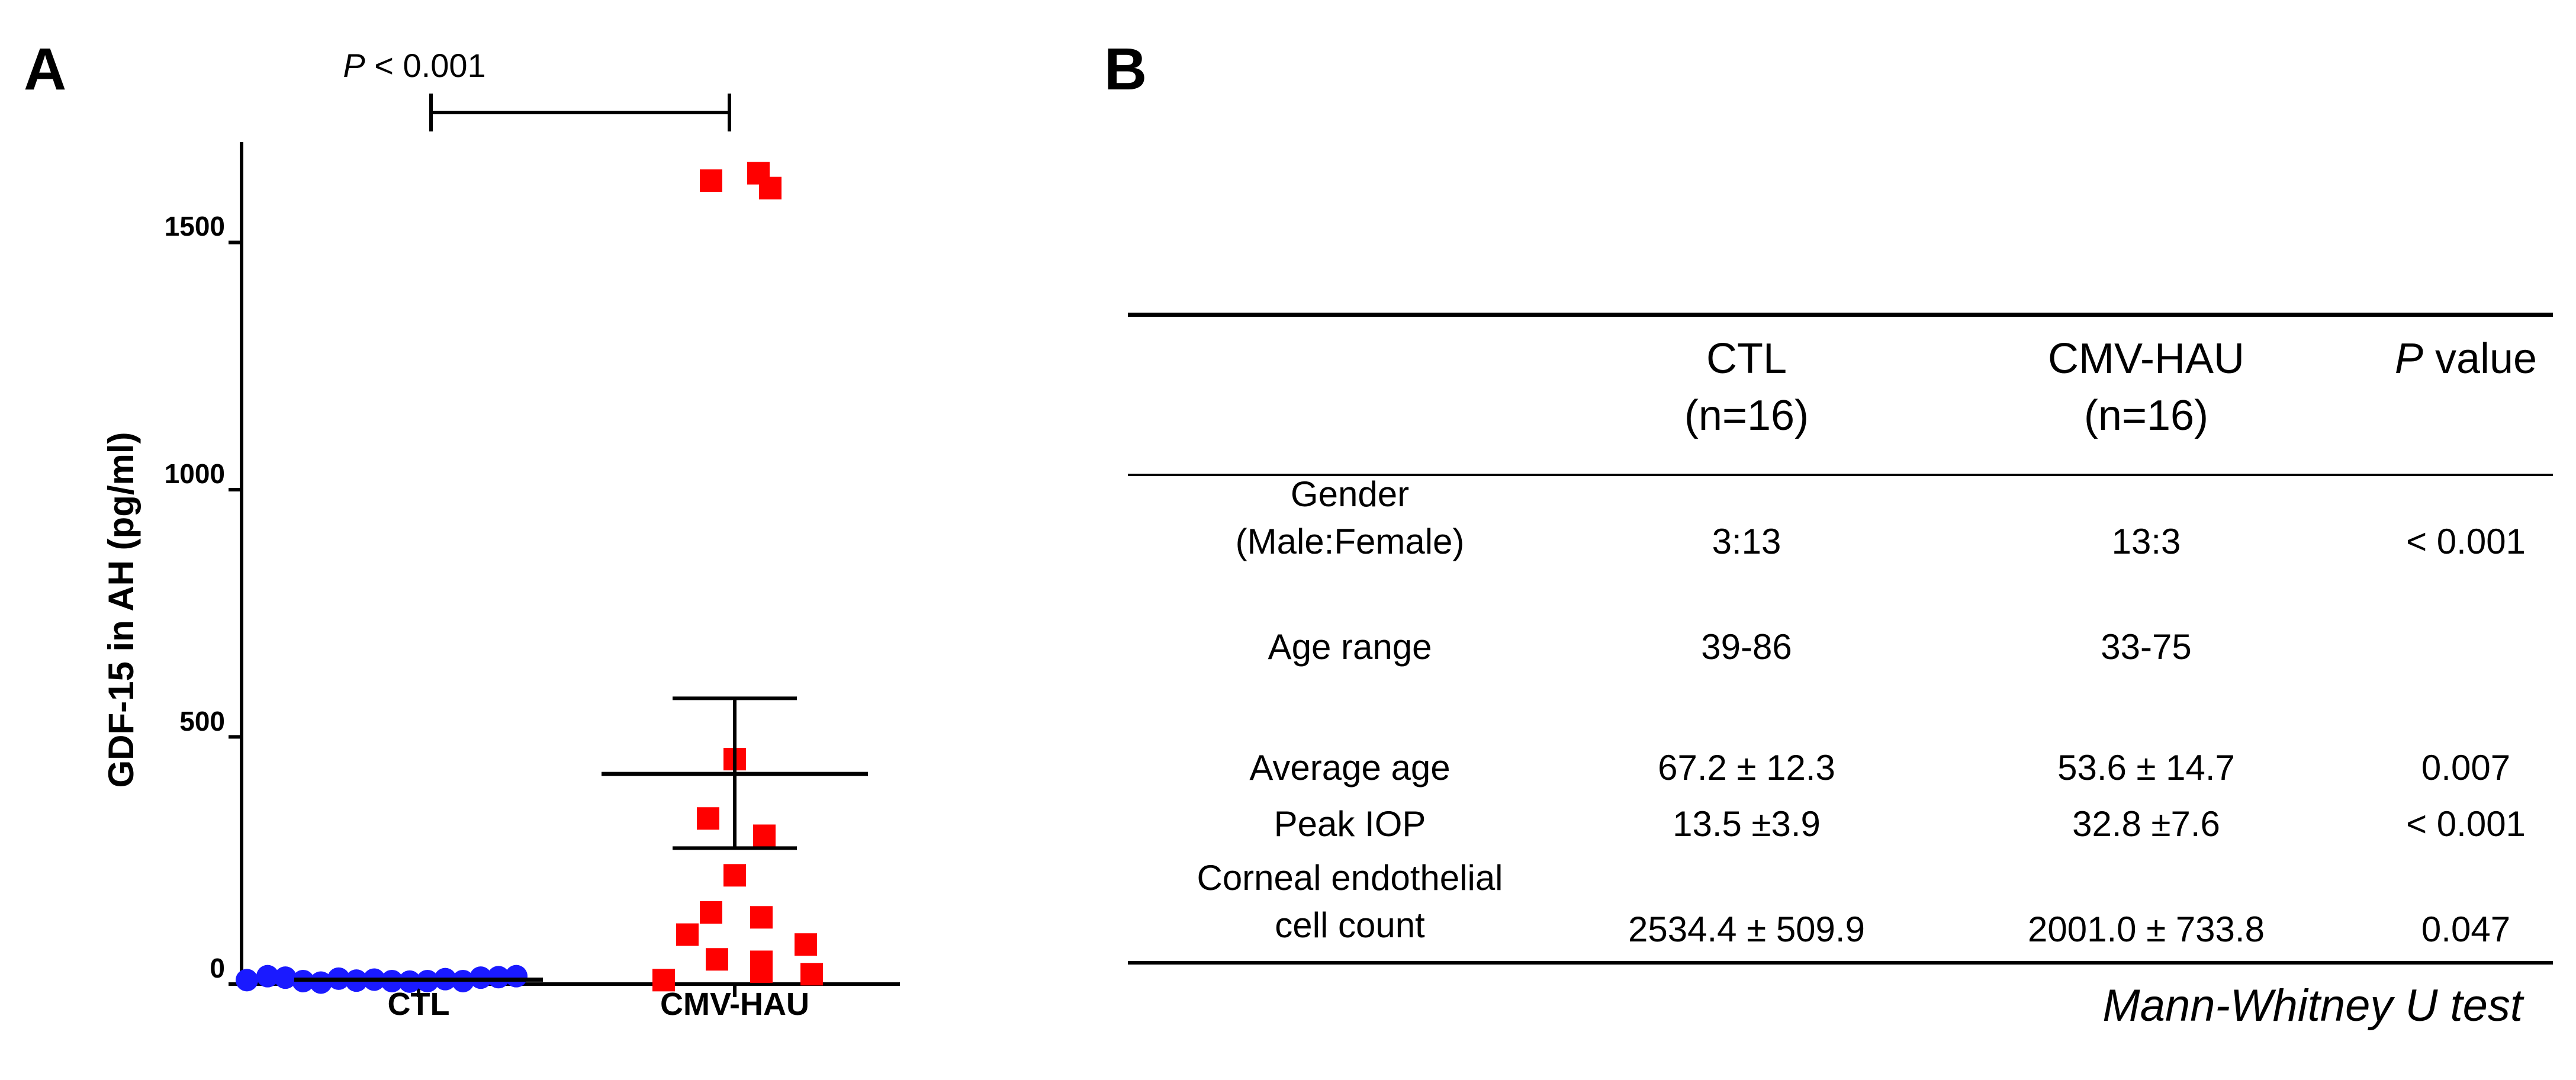  I want to click on table-cell-ctl: 67.2 ± 12.3, so click(1746, 767).